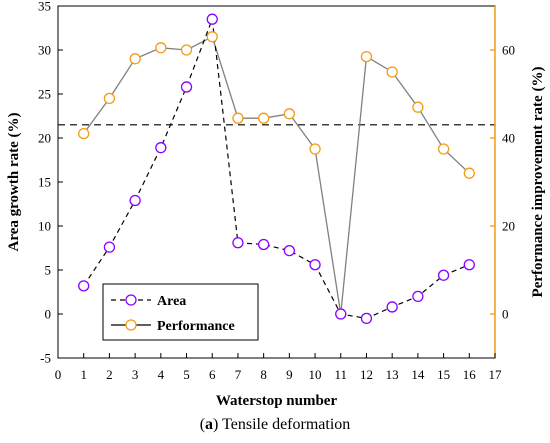  Describe the element at coordinates (289, 374) in the screenshot. I see `x-tick-label: 9` at that location.